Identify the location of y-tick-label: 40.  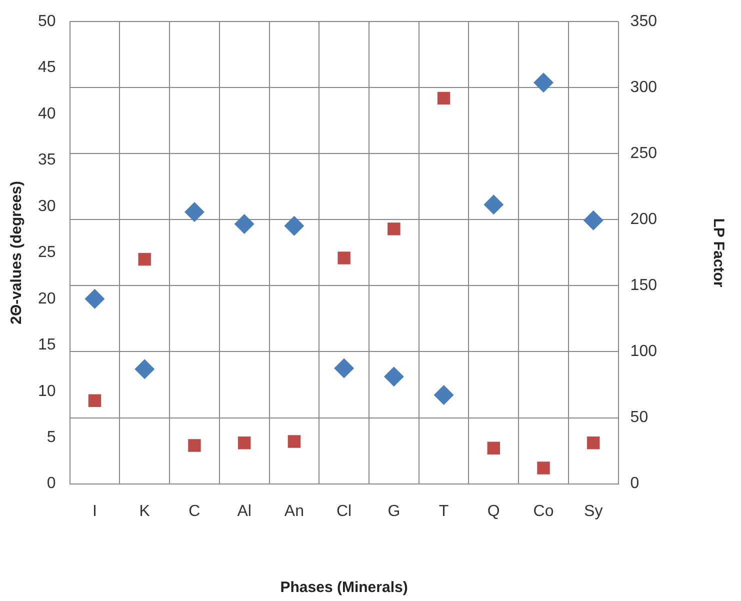
(47, 113).